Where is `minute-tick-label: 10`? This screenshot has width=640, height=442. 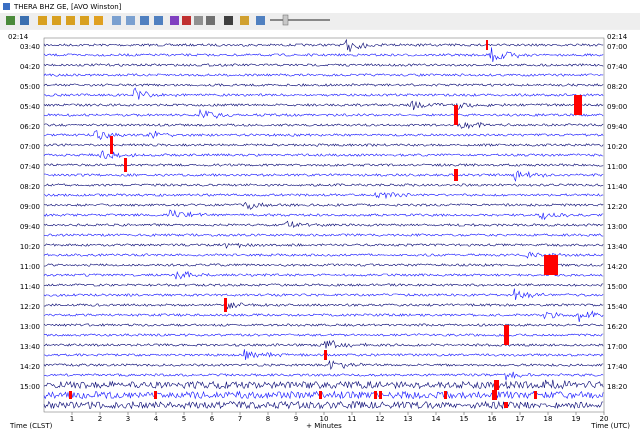 minute-tick-label: 10 is located at coordinates (324, 419).